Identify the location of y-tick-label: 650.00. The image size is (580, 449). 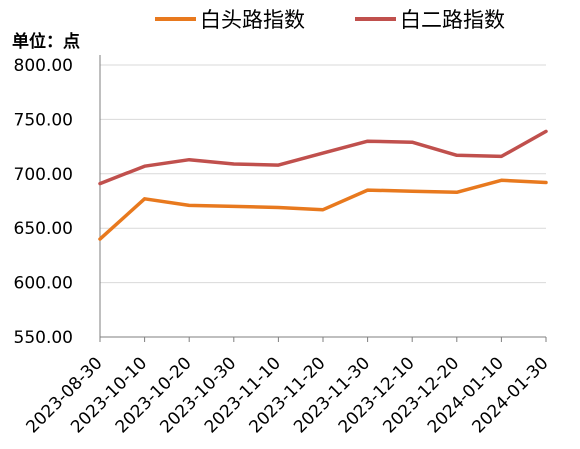
(43, 229).